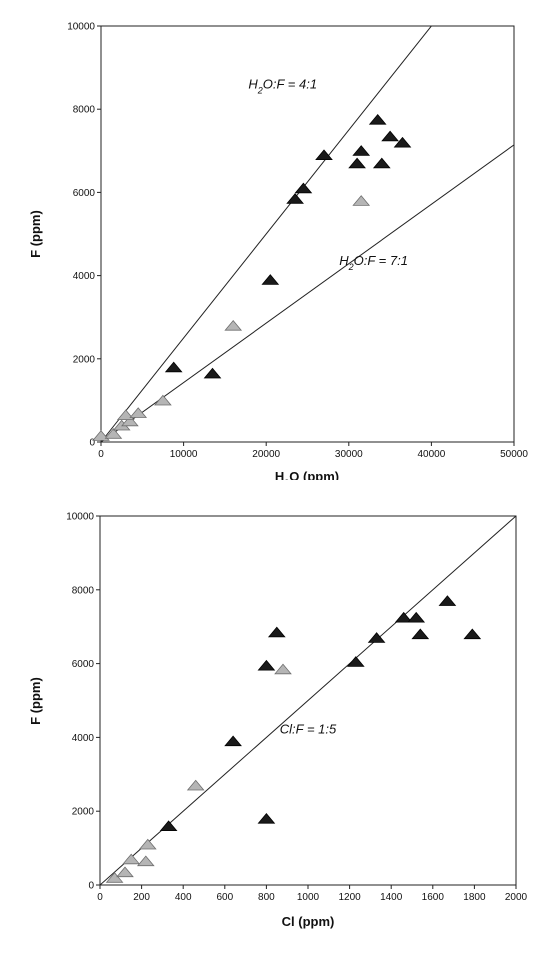  I want to click on x-tick-label: 1800, so click(474, 897).